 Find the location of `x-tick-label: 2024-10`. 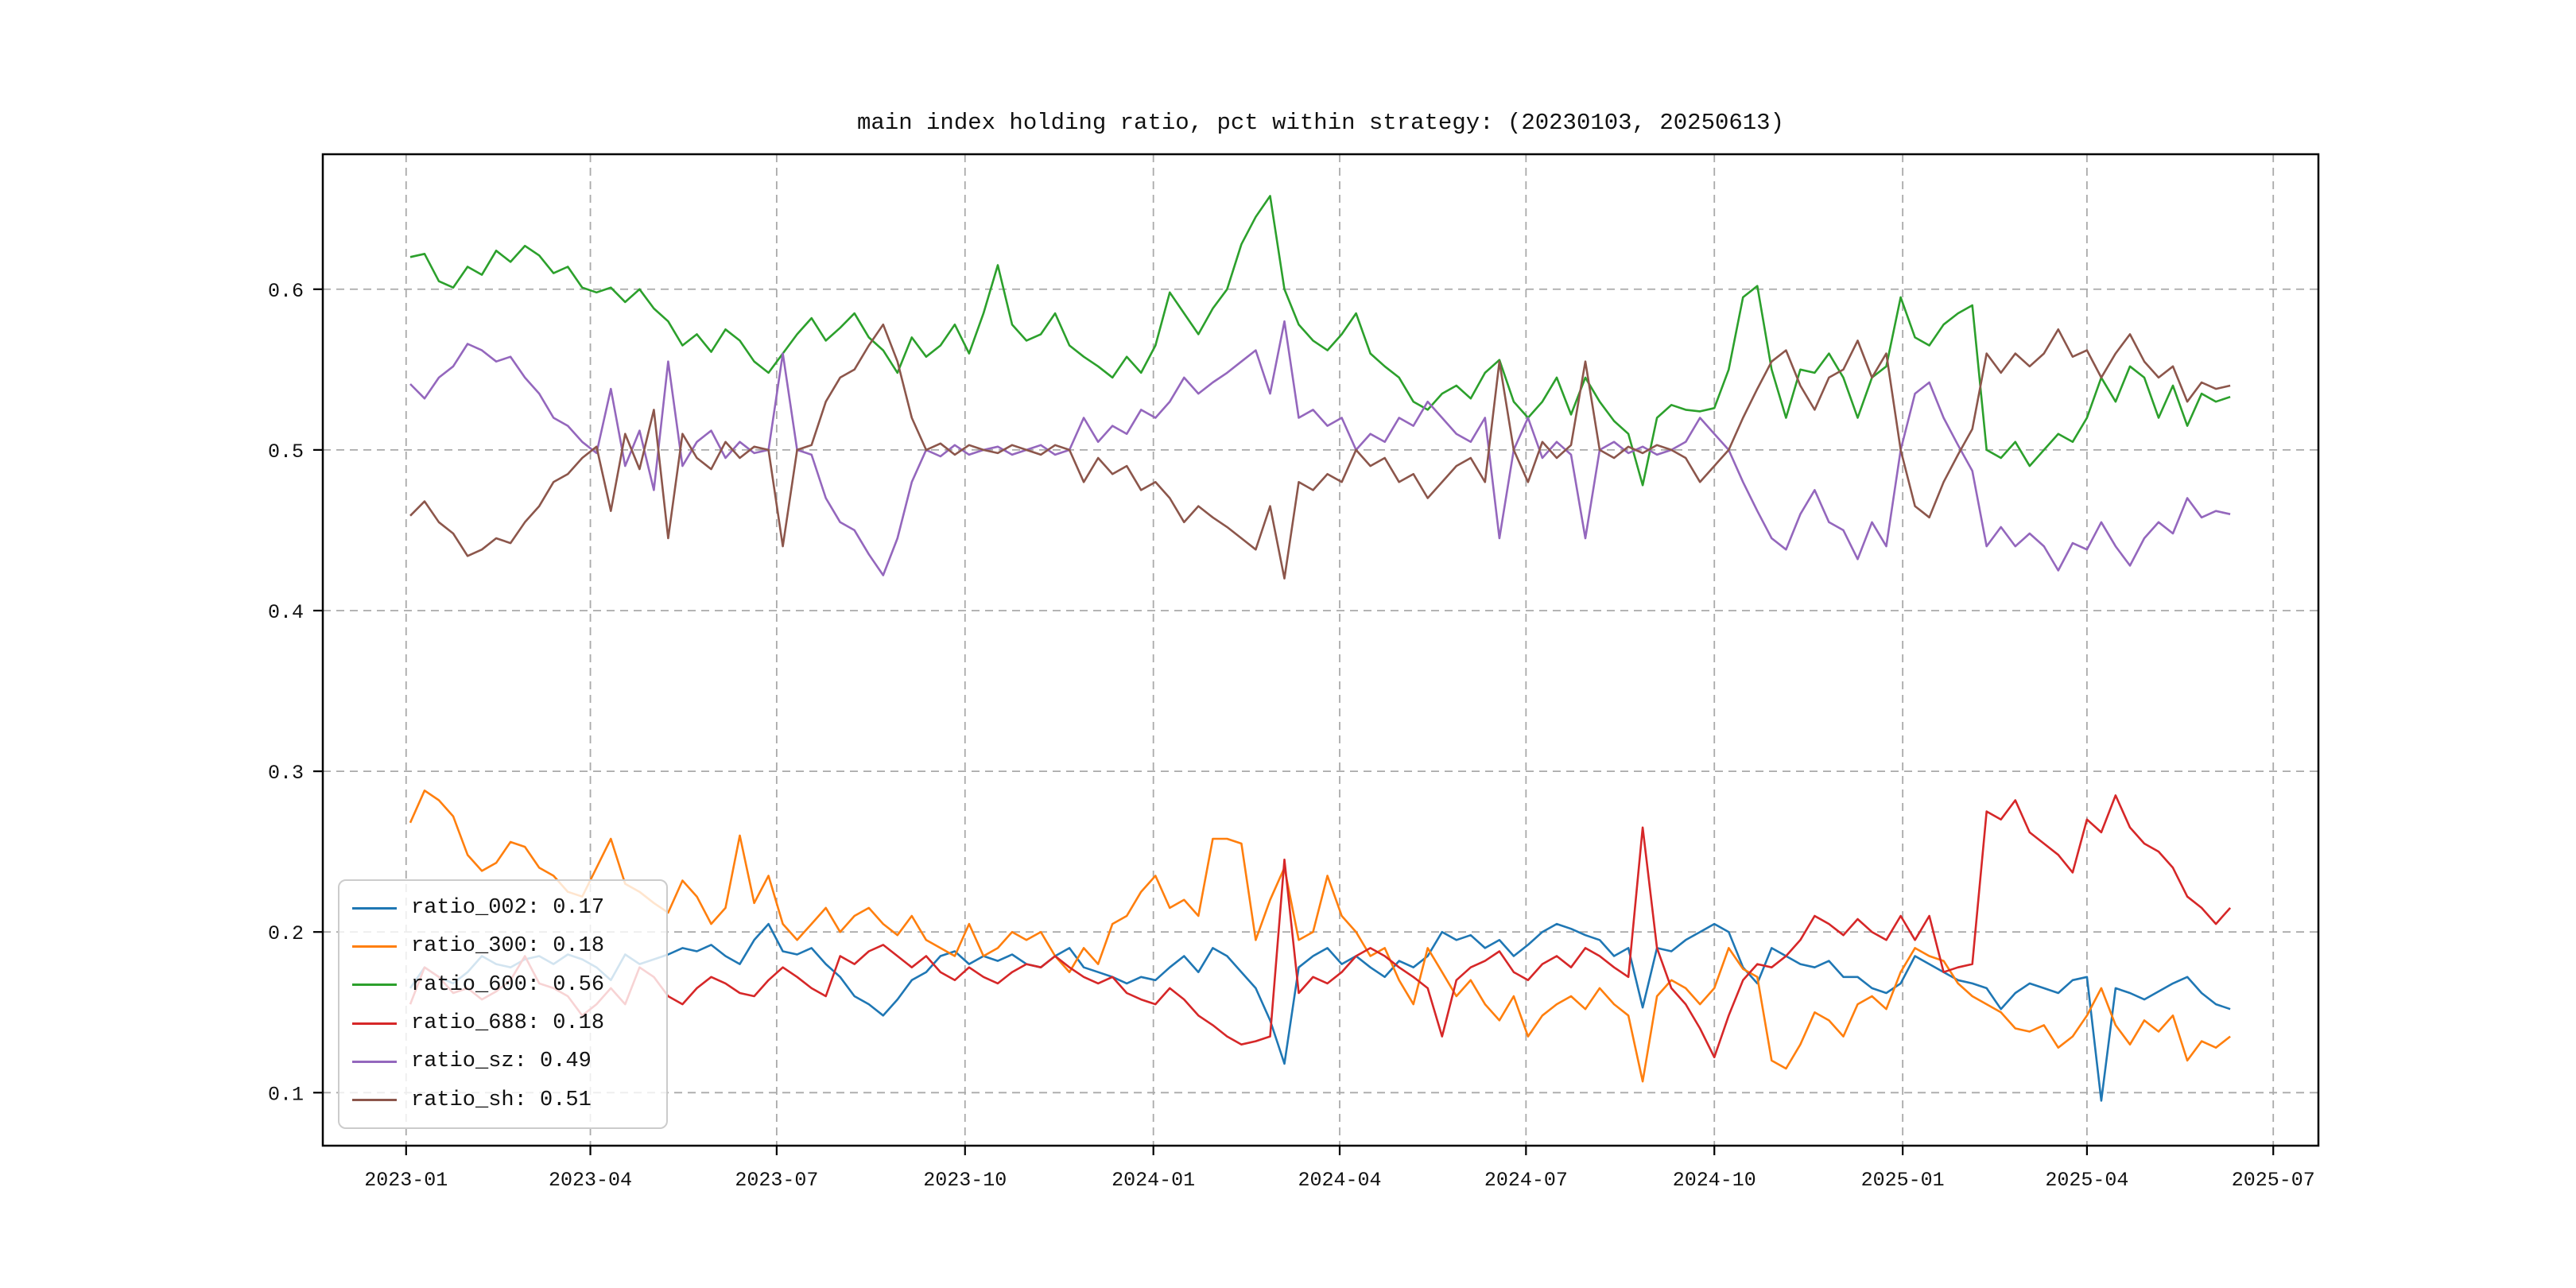

x-tick-label: 2024-10 is located at coordinates (1714, 1180).